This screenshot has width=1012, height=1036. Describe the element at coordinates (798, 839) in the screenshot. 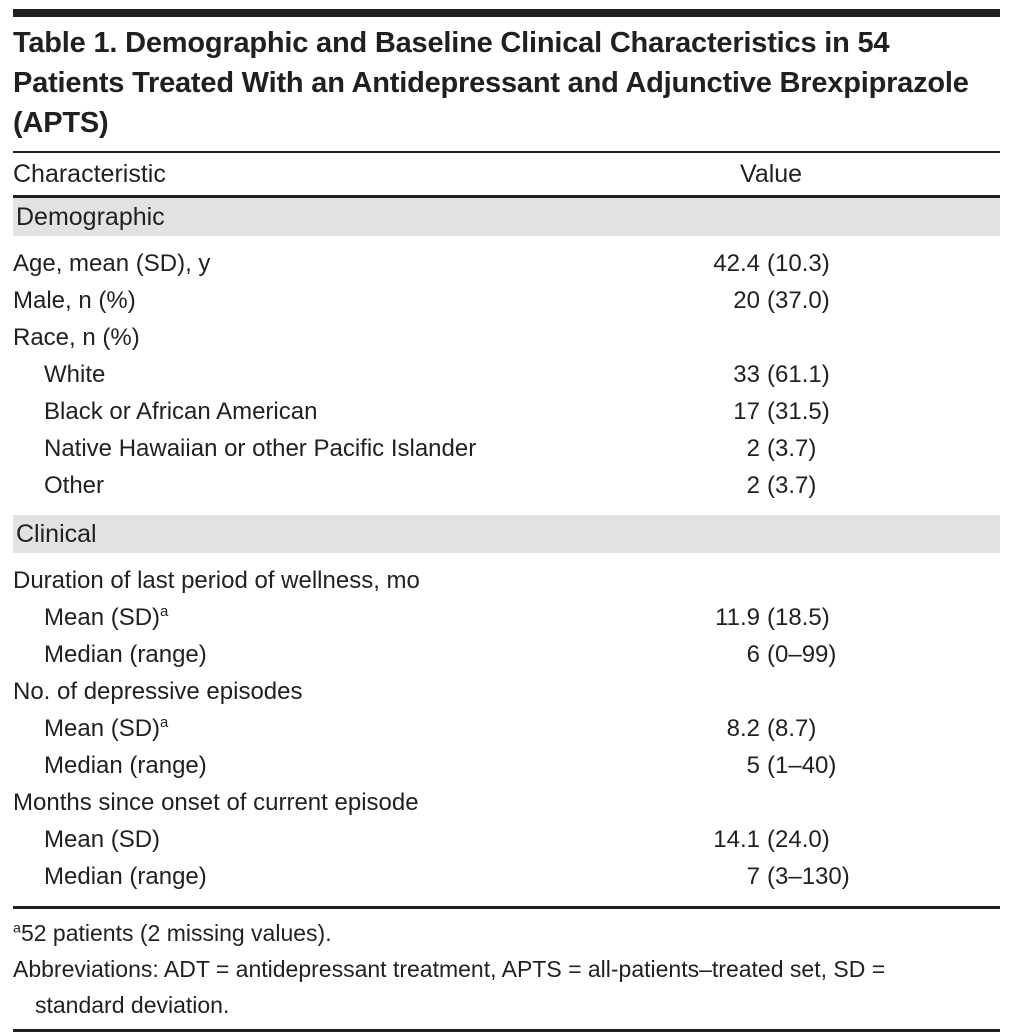

I see `value-paren: (24.0)` at that location.